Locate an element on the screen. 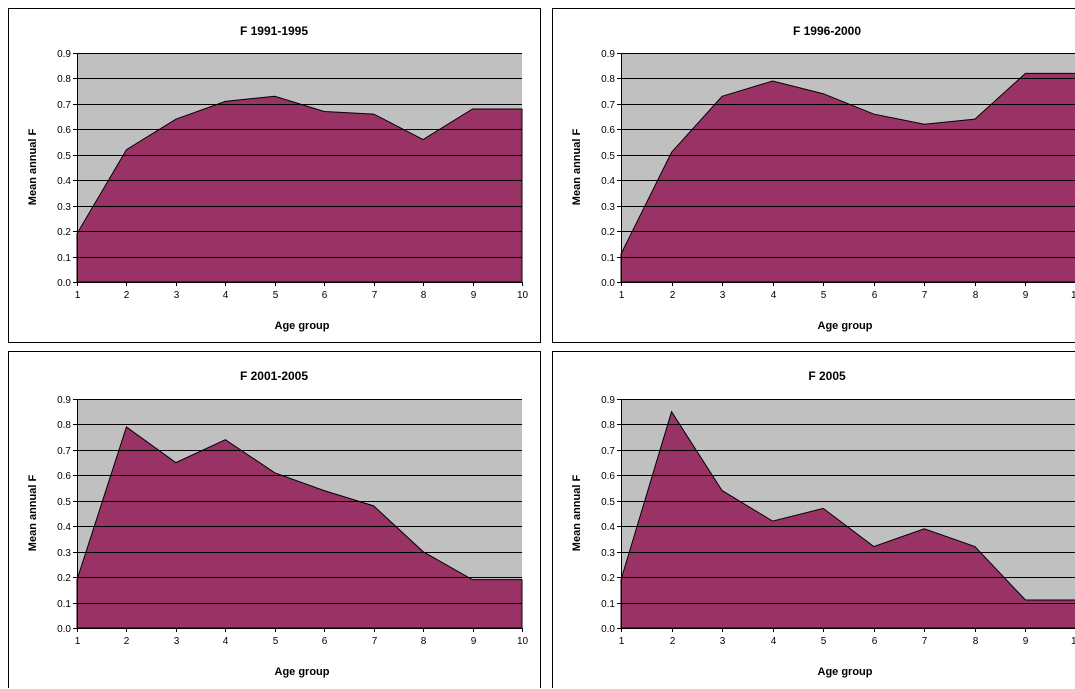  chart-title: F 1996-2000 is located at coordinates (827, 31).